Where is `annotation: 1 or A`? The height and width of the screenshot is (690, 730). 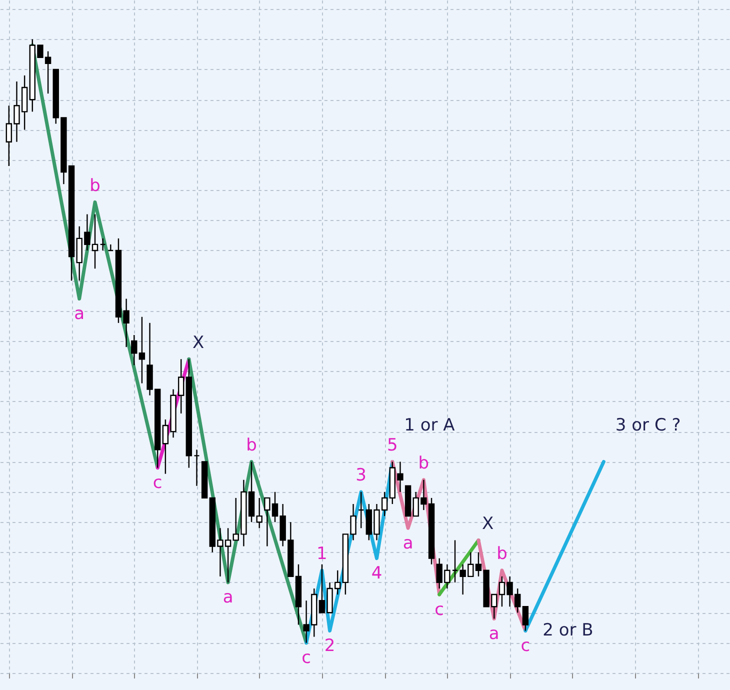
annotation: 1 or A is located at coordinates (430, 426).